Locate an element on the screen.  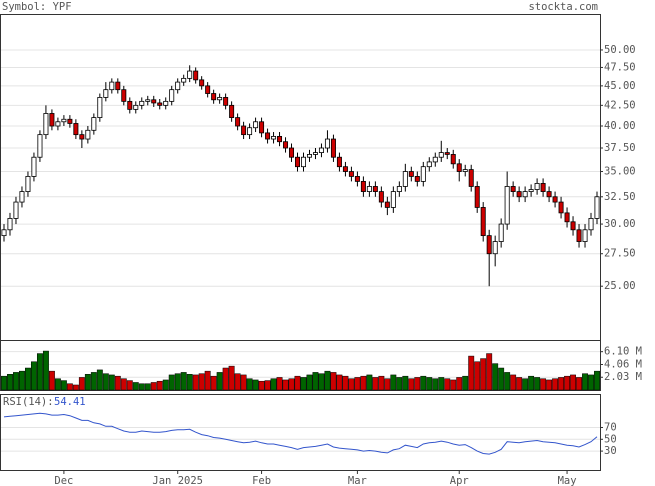
x-tick-label: May is located at coordinates (567, 480).